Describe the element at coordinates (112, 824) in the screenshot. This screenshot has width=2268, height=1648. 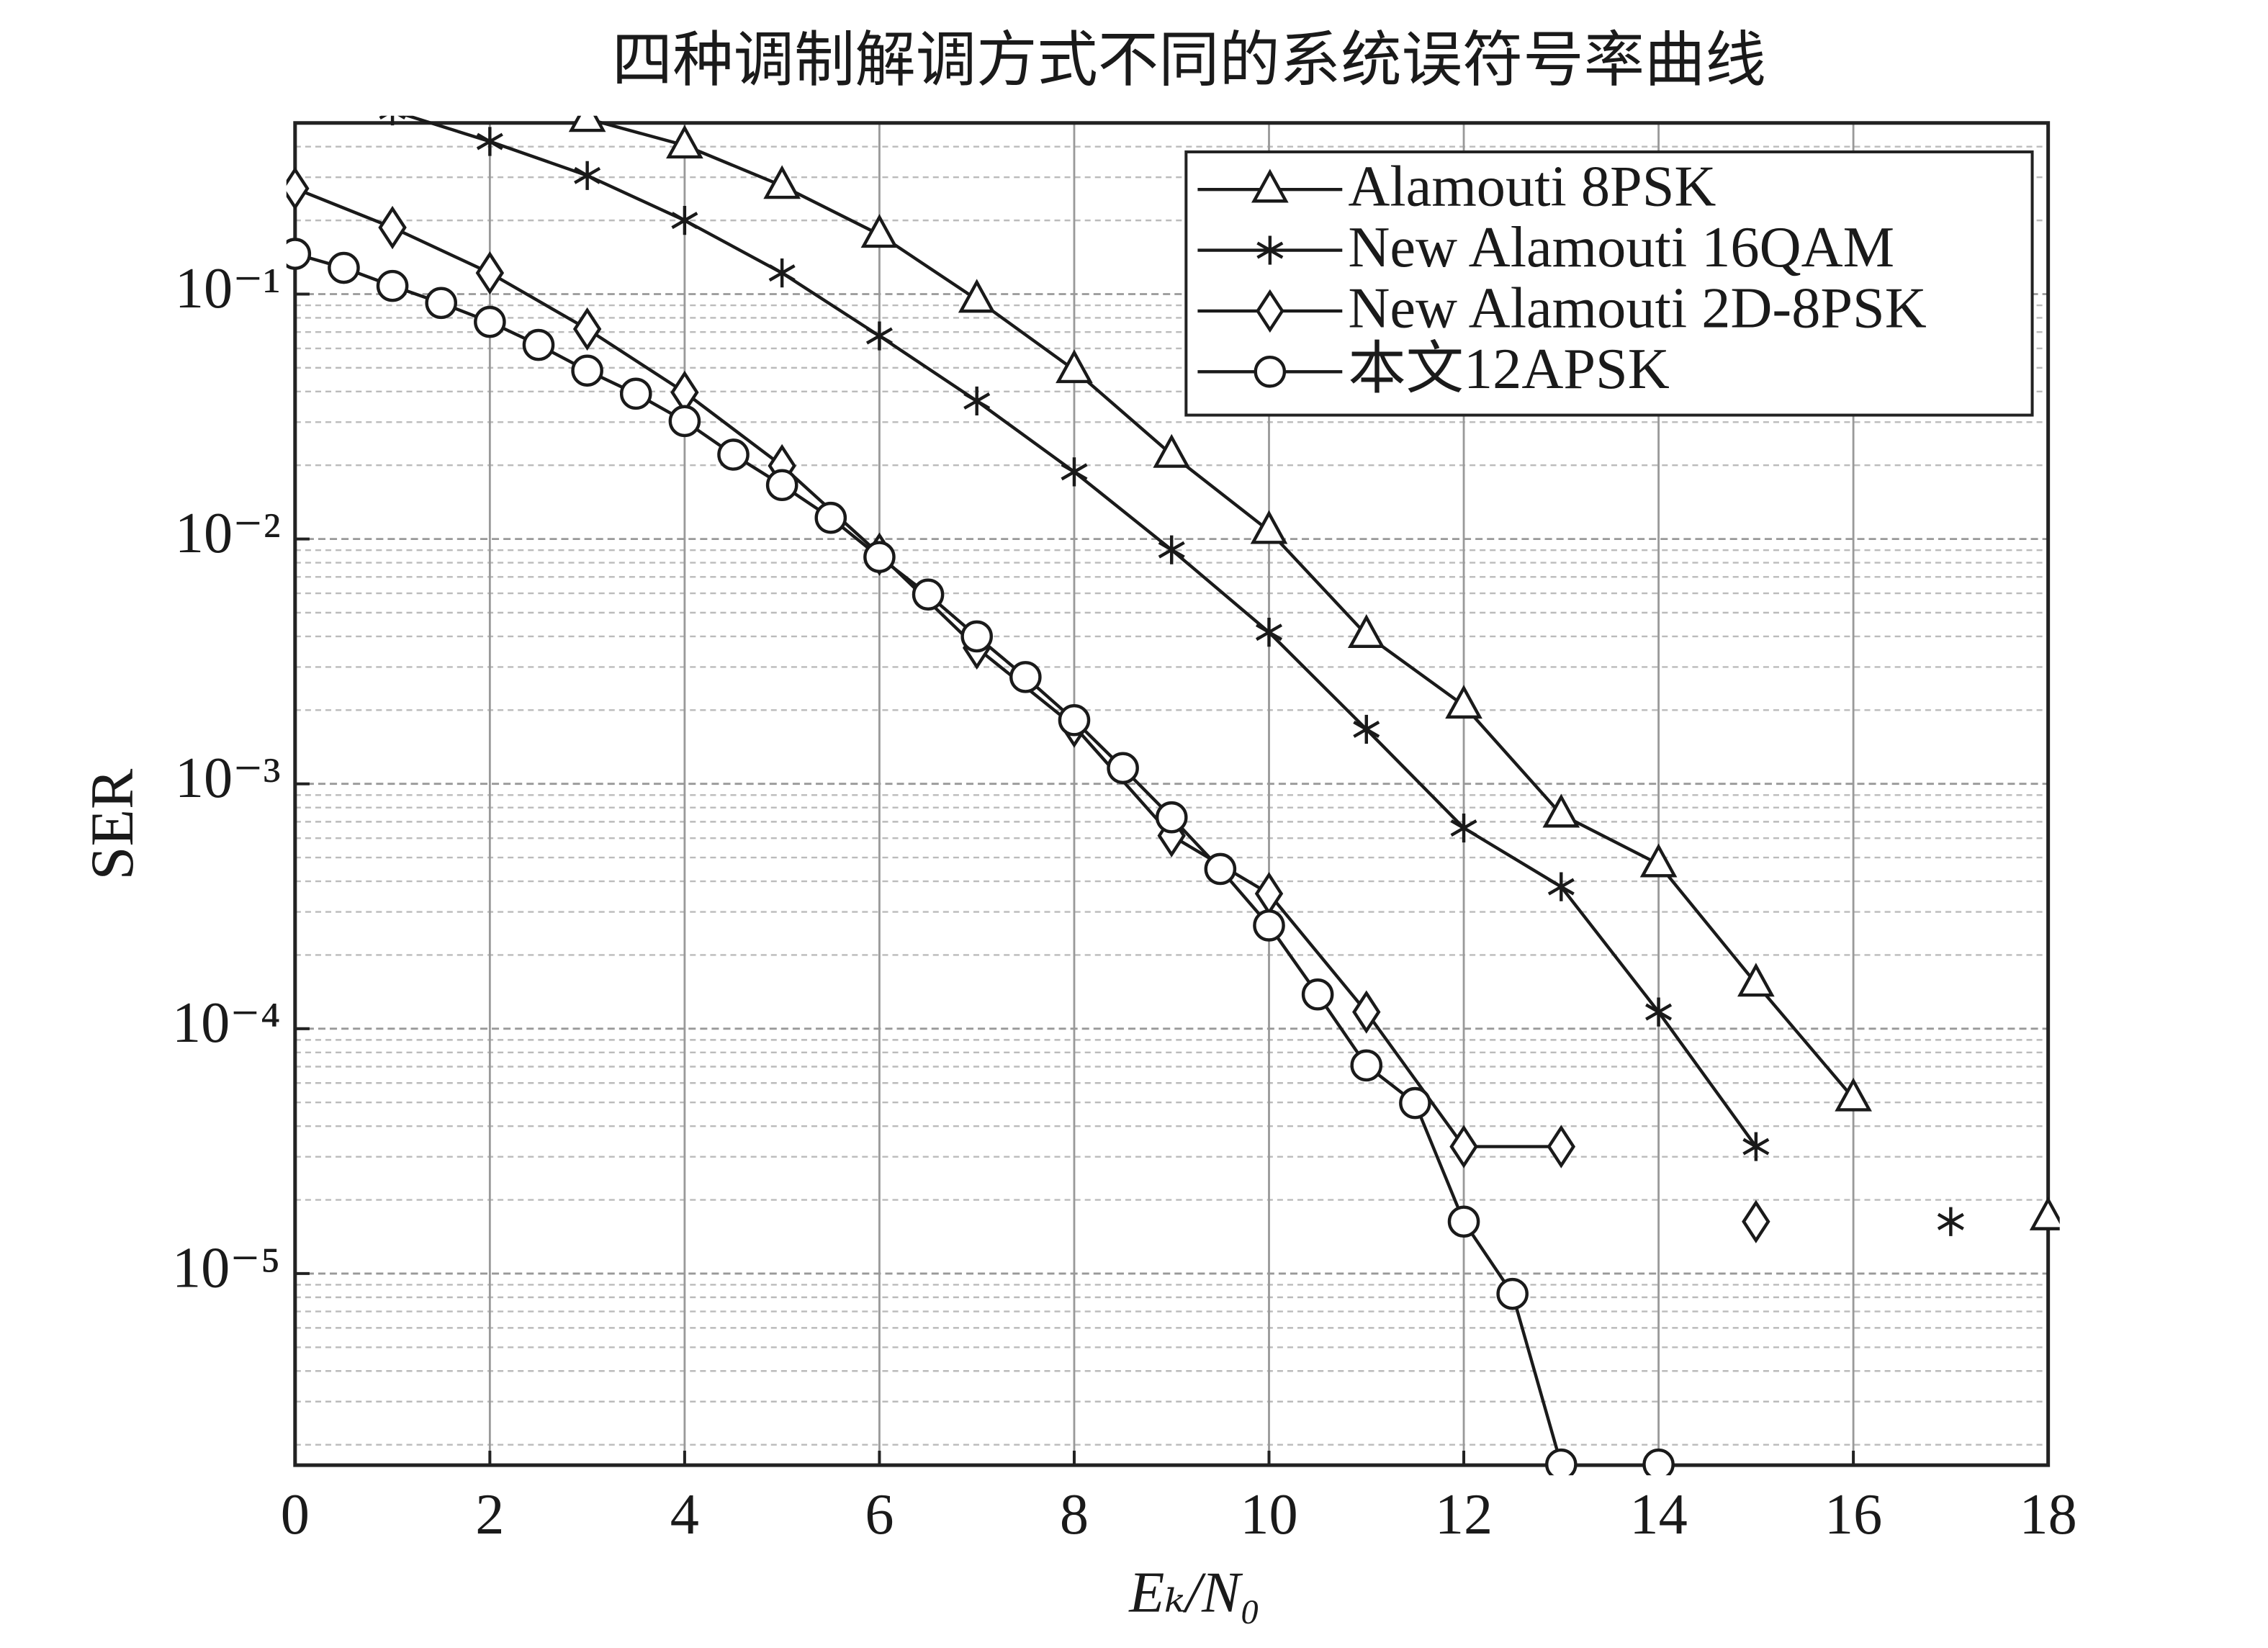
I see `y-axis-label: SER` at that location.